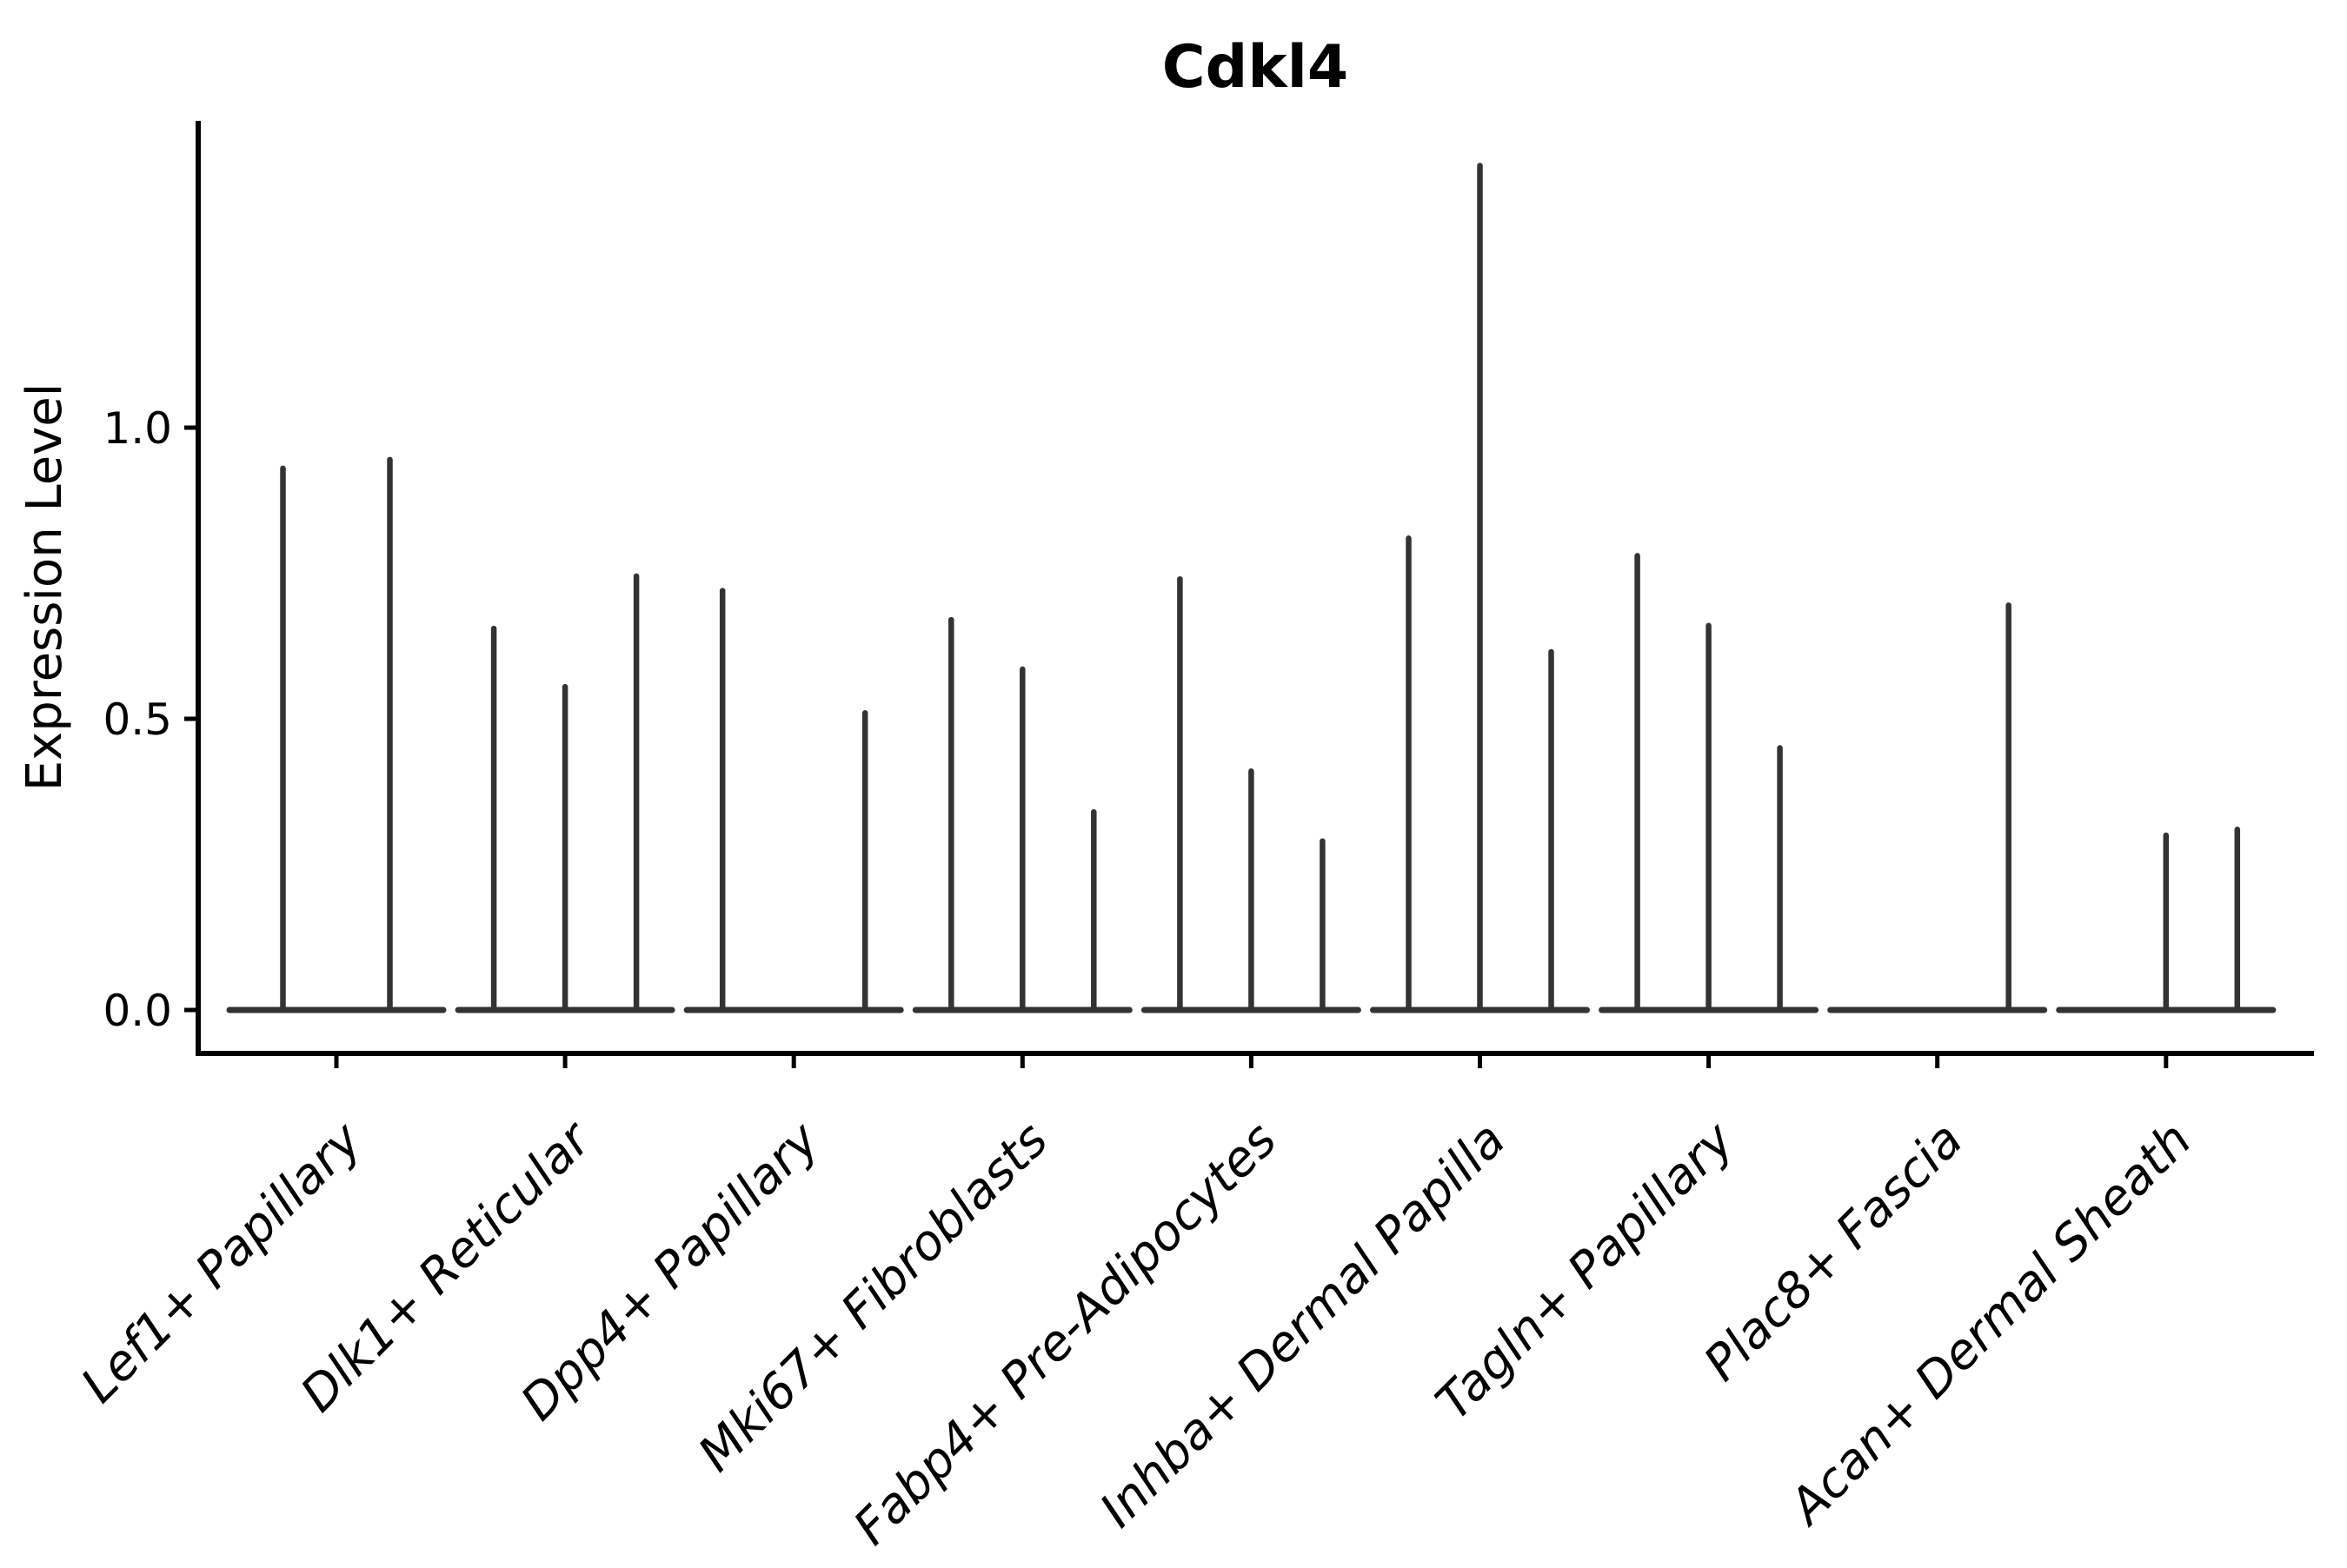 The height and width of the screenshot is (1568, 2347). Describe the element at coordinates (137, 719) in the screenshot. I see `y-tick-label: 0.5` at that location.